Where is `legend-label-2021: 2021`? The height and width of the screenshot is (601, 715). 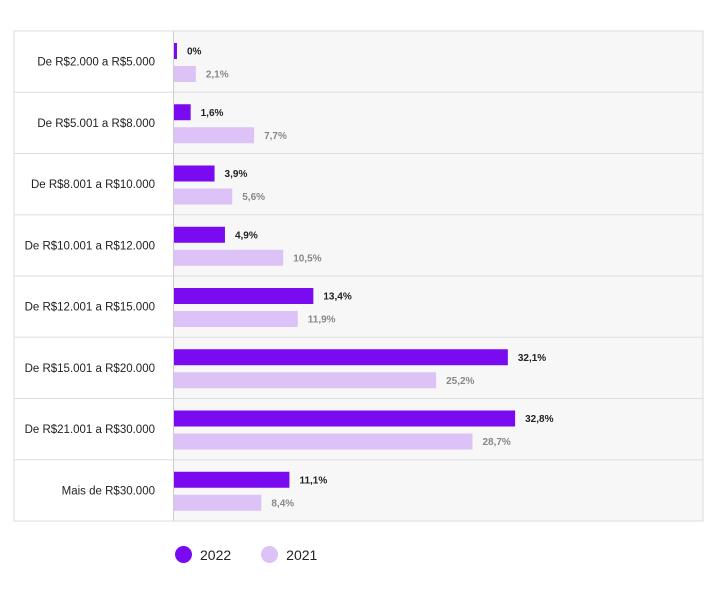 legend-label-2021: 2021 is located at coordinates (302, 554).